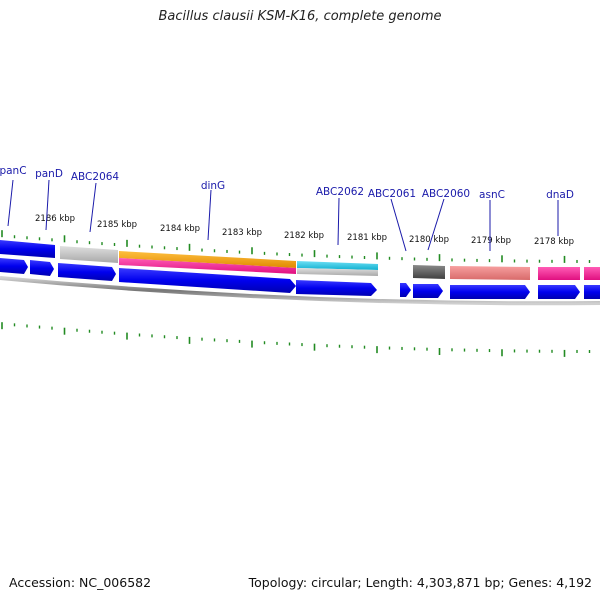  I want to click on gene-block-dinG, so click(207, 259).